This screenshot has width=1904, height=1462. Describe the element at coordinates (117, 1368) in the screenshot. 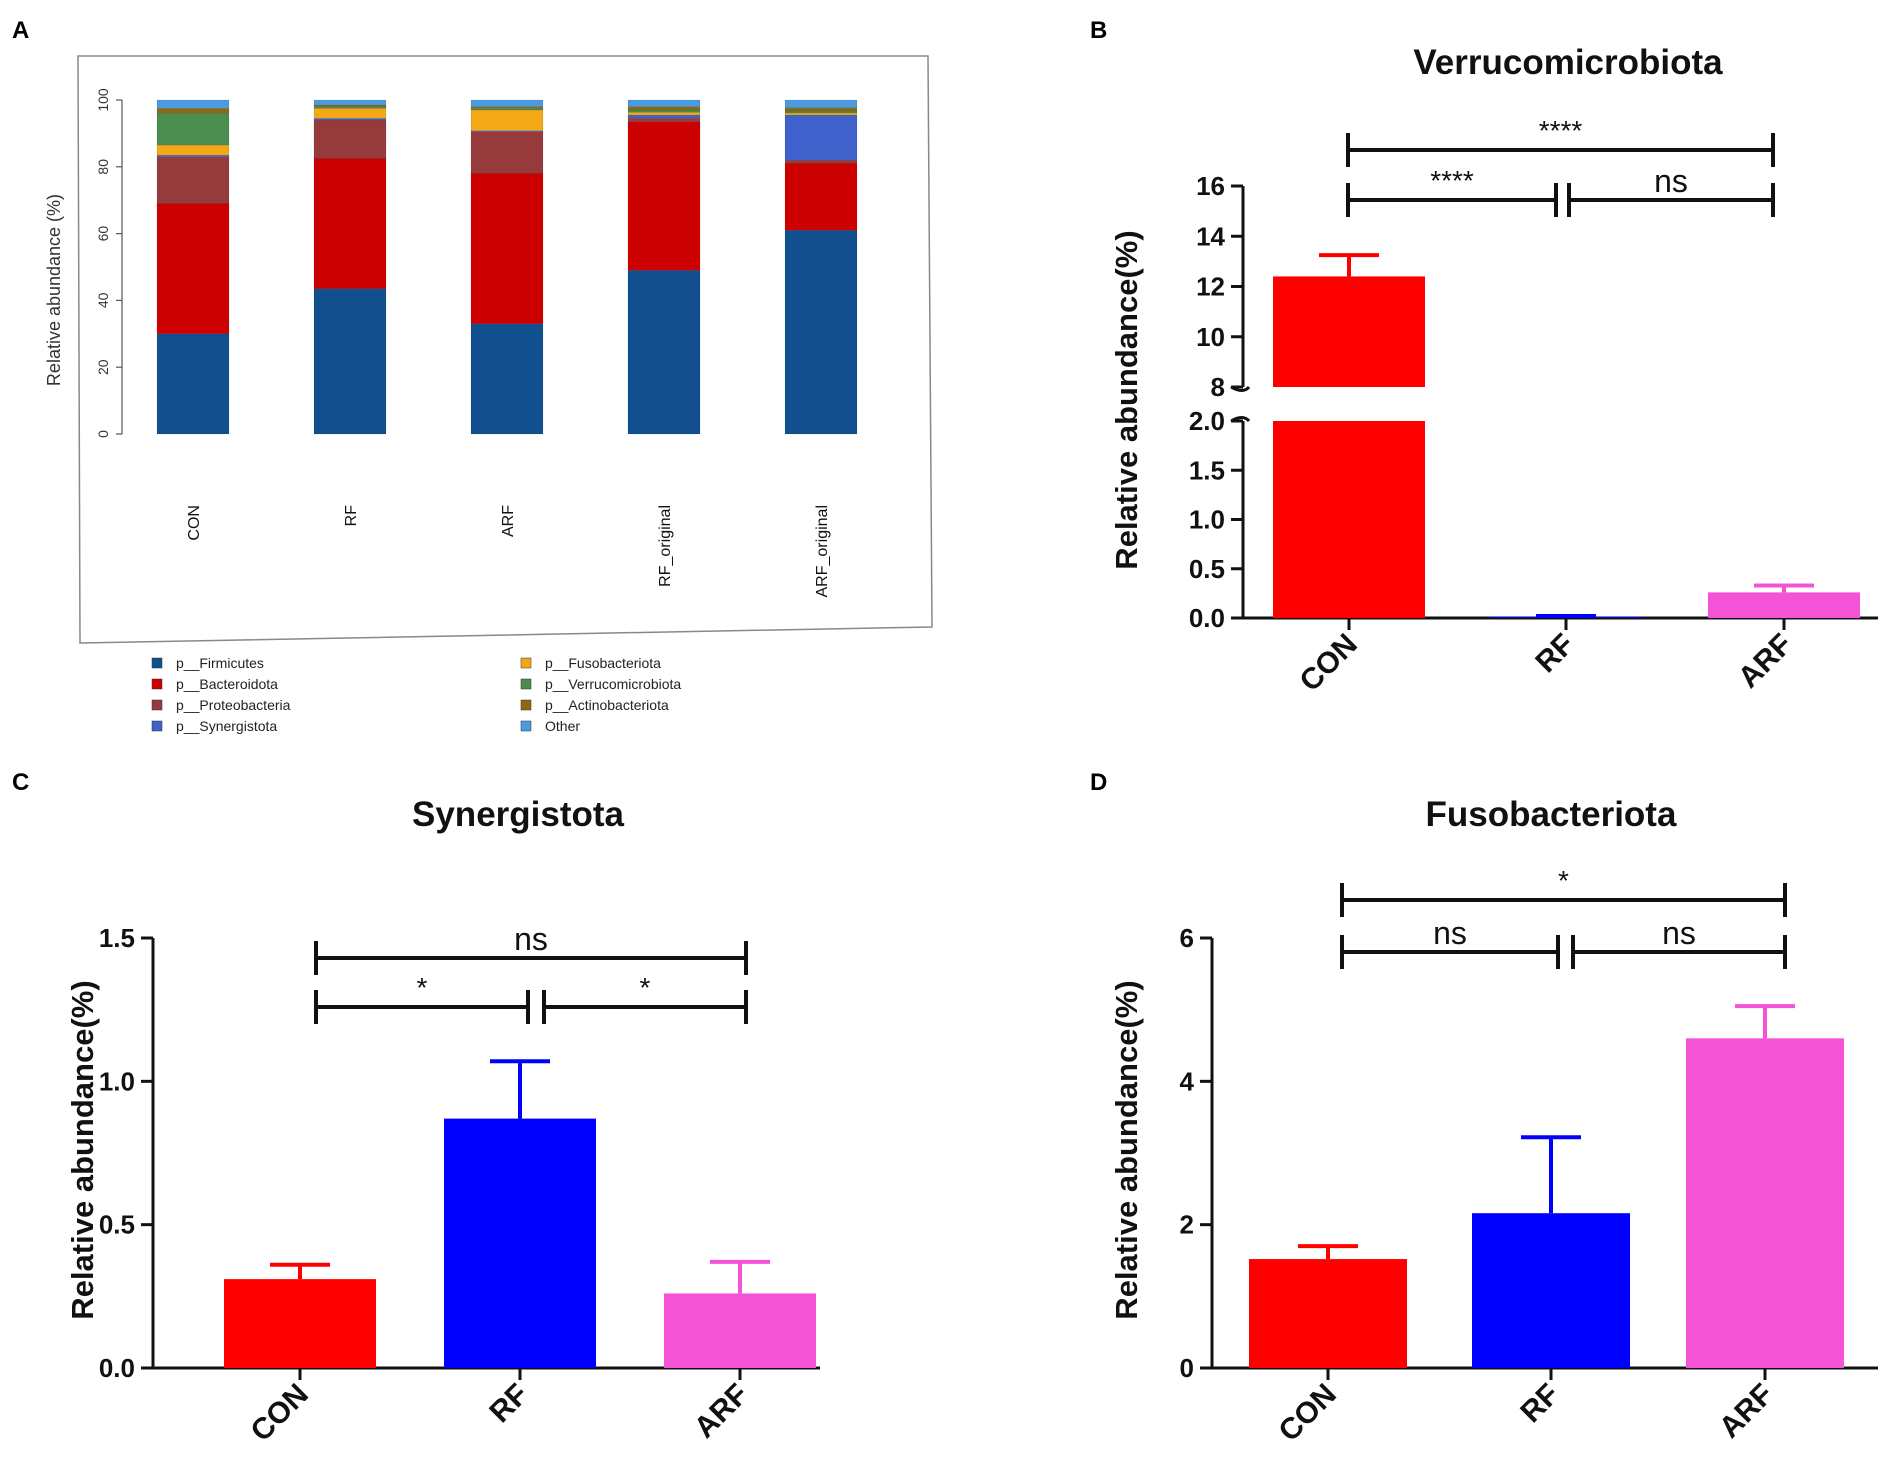

I see `panel-c-y-tick-label: 0.0` at that location.